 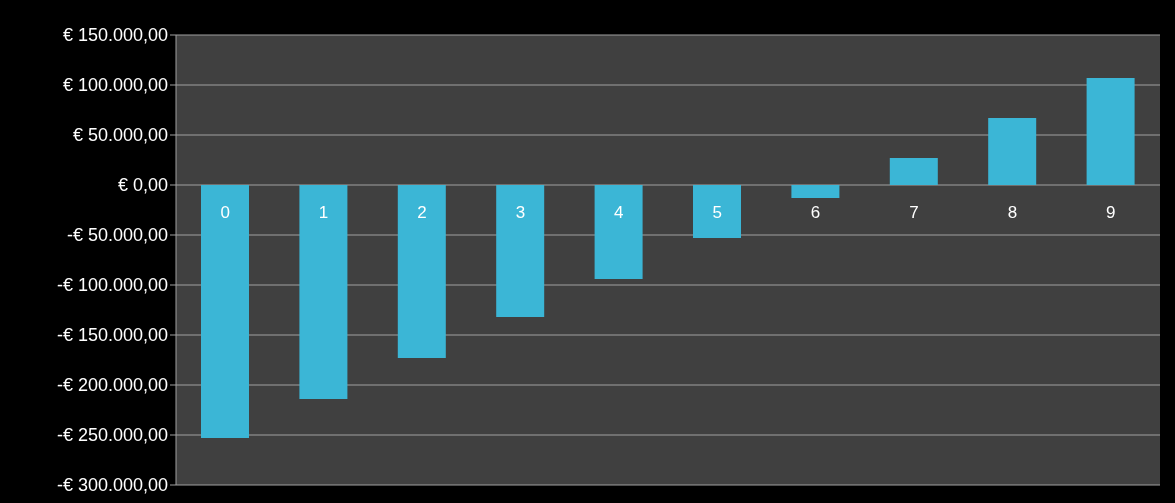 What do you see at coordinates (115, 85) in the screenshot?
I see `y-tick-label: € 100.000,00` at bounding box center [115, 85].